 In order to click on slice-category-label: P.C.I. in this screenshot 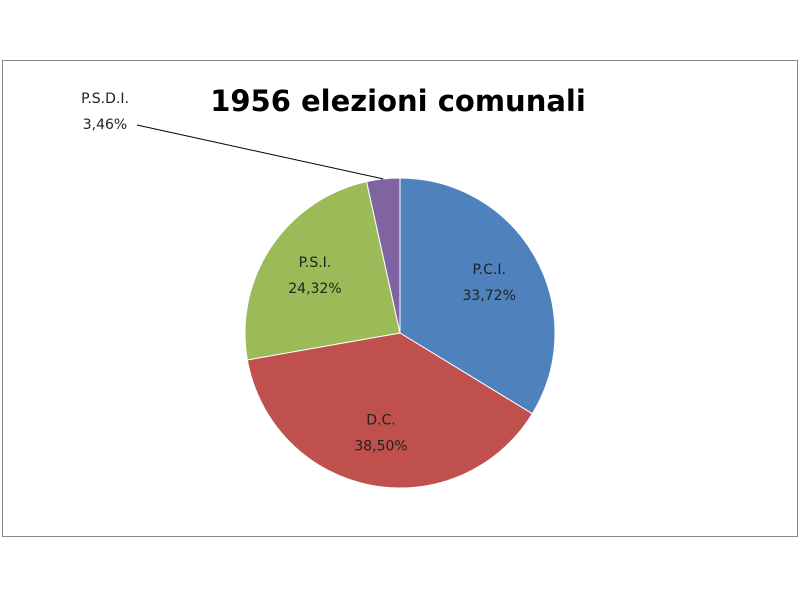, I will do `click(489, 270)`.